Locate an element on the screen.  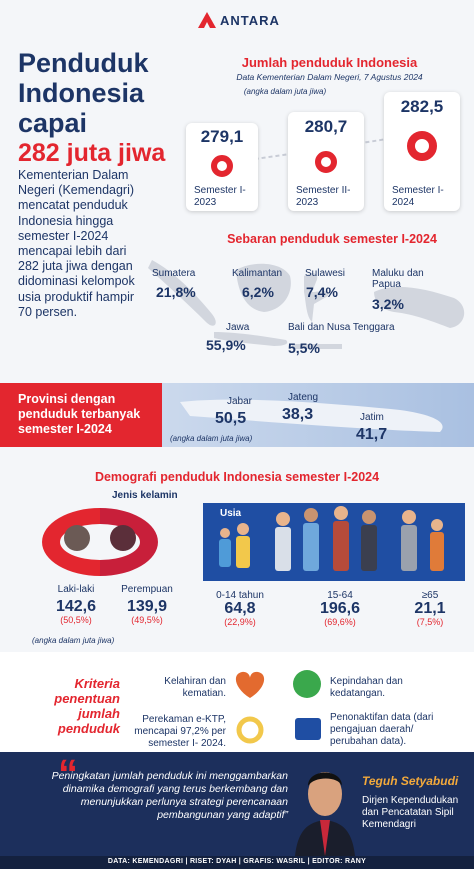
map is located at coordinates (306, 304).